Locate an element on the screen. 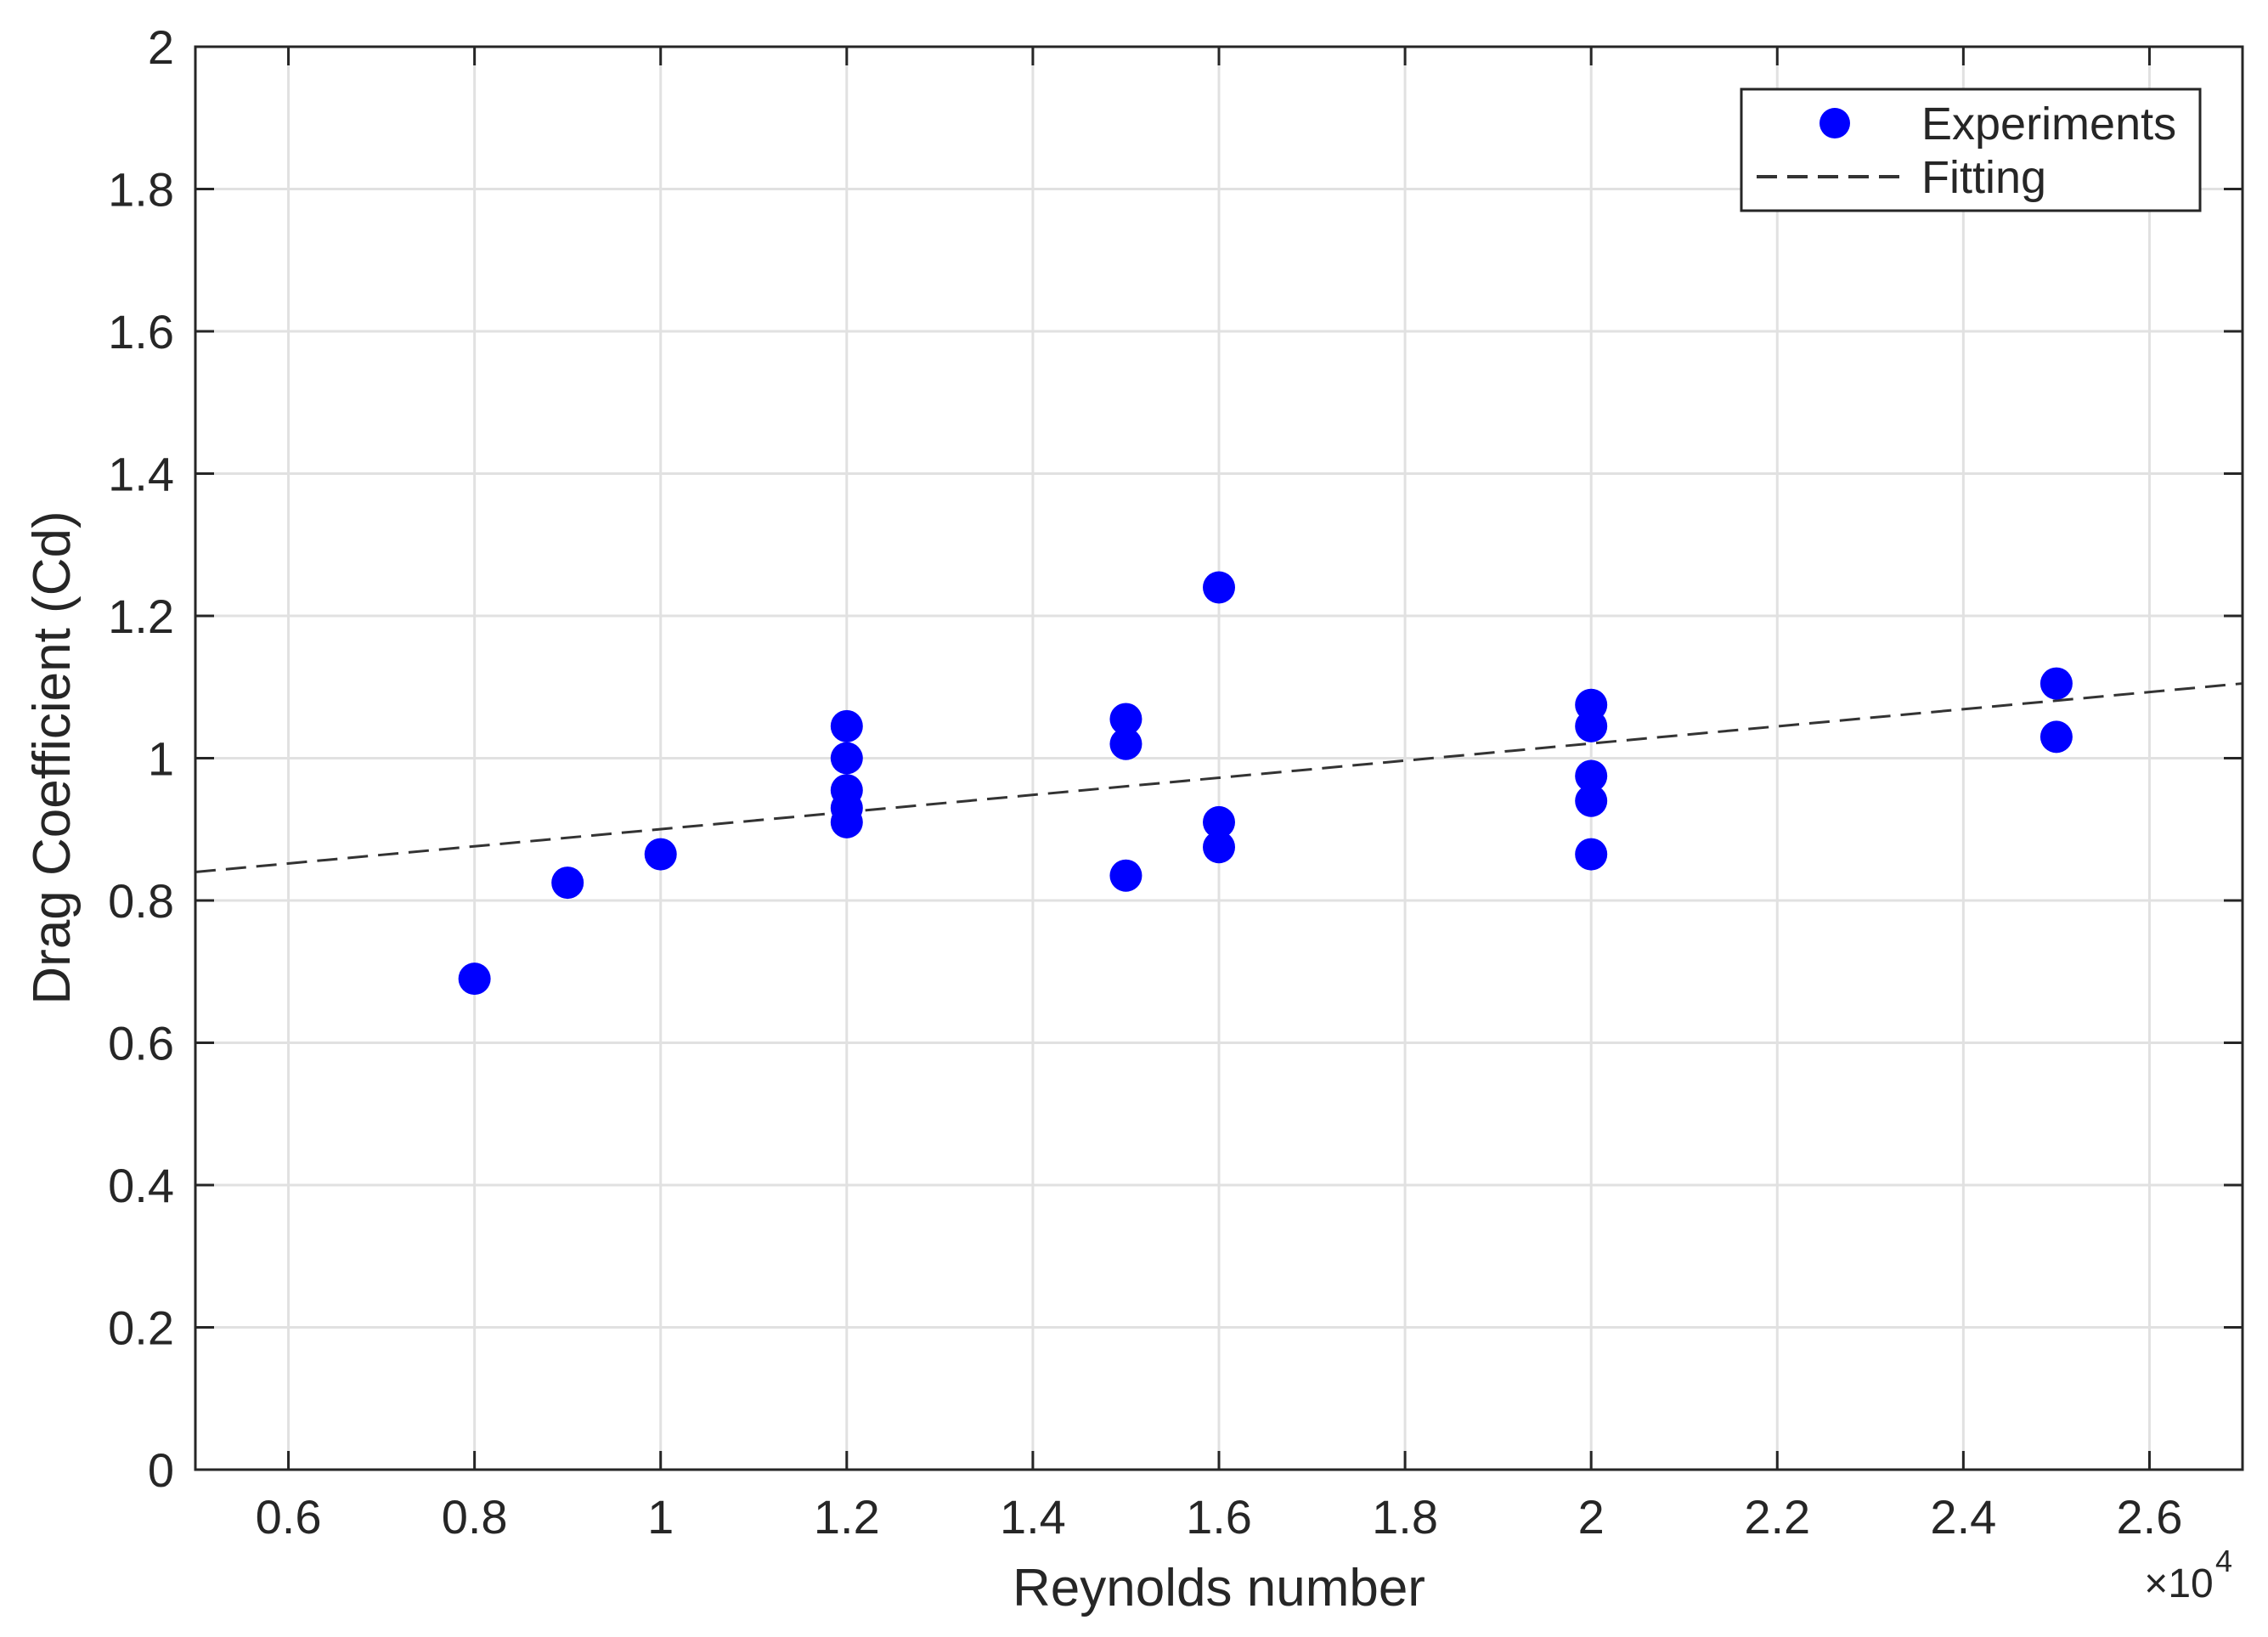  legend-experiments-marker is located at coordinates (1834, 123).